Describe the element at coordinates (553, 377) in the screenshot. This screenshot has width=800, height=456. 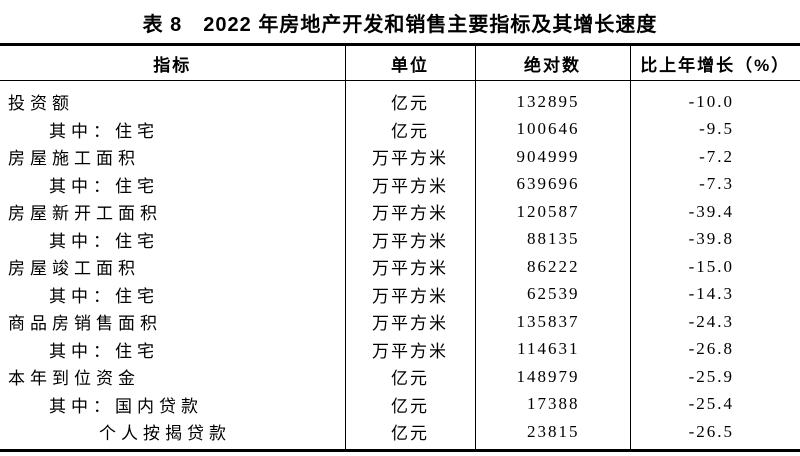
I see `value-cell: 148979` at that location.